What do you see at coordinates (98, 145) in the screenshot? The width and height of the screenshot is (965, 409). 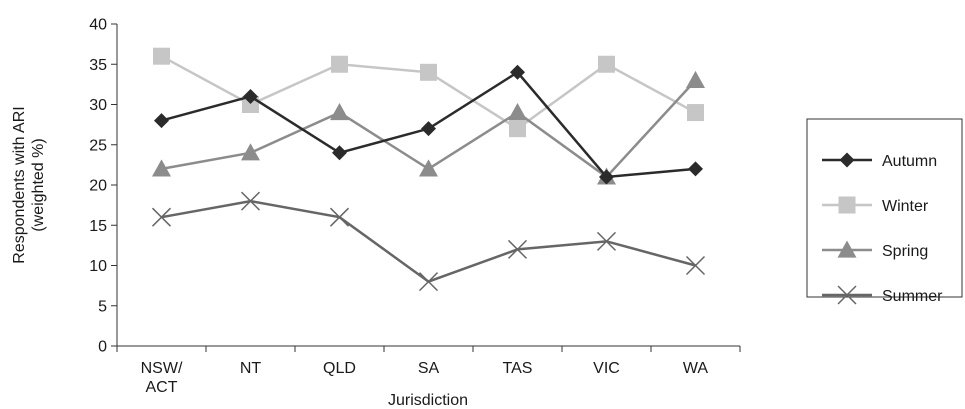 I see `y-tick-label: 25` at bounding box center [98, 145].